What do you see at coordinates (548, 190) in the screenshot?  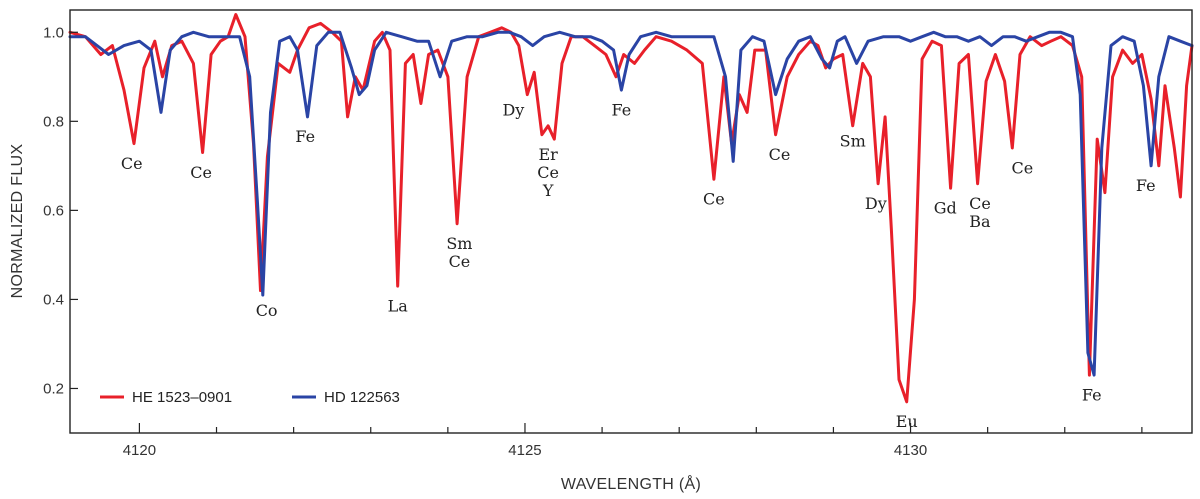 I see `line-annotation-text: Y` at bounding box center [548, 190].